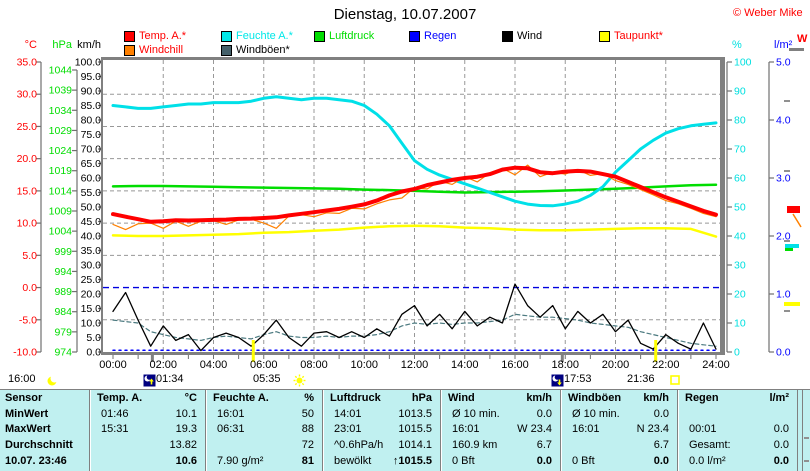  I want to click on sun-icon, so click(299, 380).